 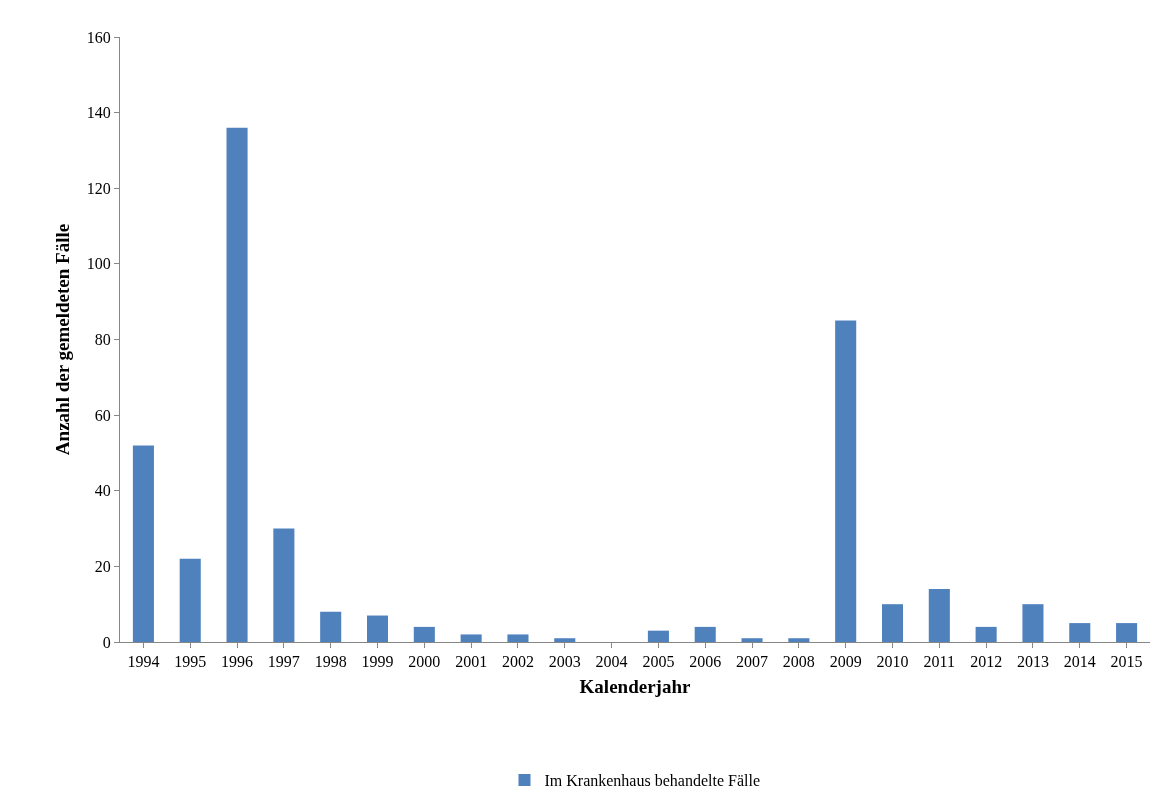 What do you see at coordinates (98, 37) in the screenshot?
I see `y-tick-label: 160` at bounding box center [98, 37].